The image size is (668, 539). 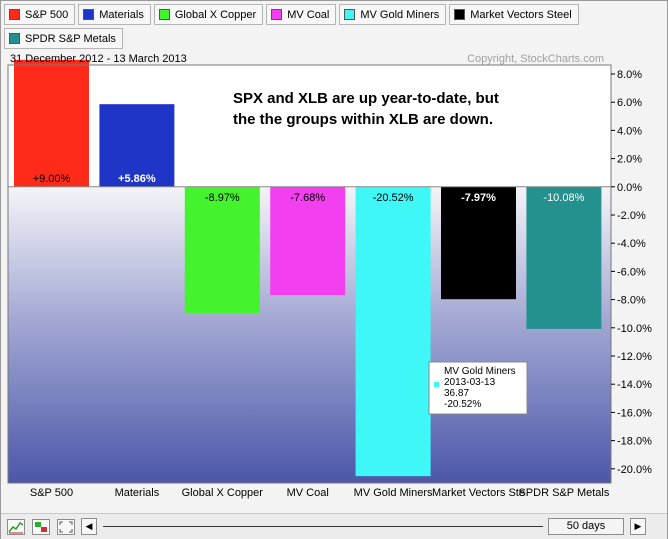 What do you see at coordinates (480, 371) in the screenshot?
I see `tooltip-line: MV Gold Miners` at bounding box center [480, 371].